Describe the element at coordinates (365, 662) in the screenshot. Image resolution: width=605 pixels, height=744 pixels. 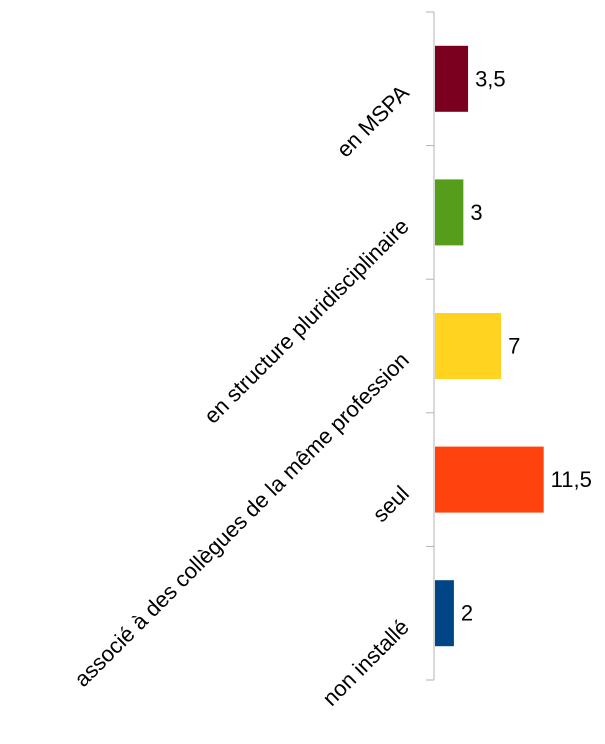
I see `category-label: non installé` at that location.